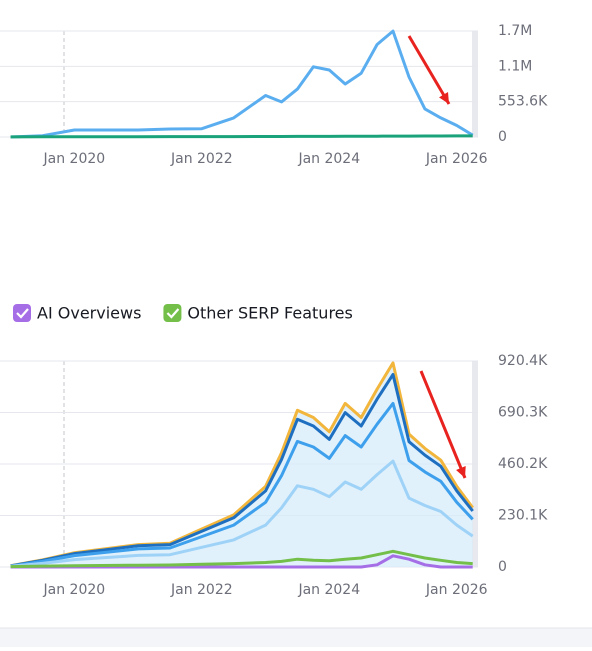 The image size is (592, 651). I want to click on y-tick-label: 1.7M, so click(515, 31).